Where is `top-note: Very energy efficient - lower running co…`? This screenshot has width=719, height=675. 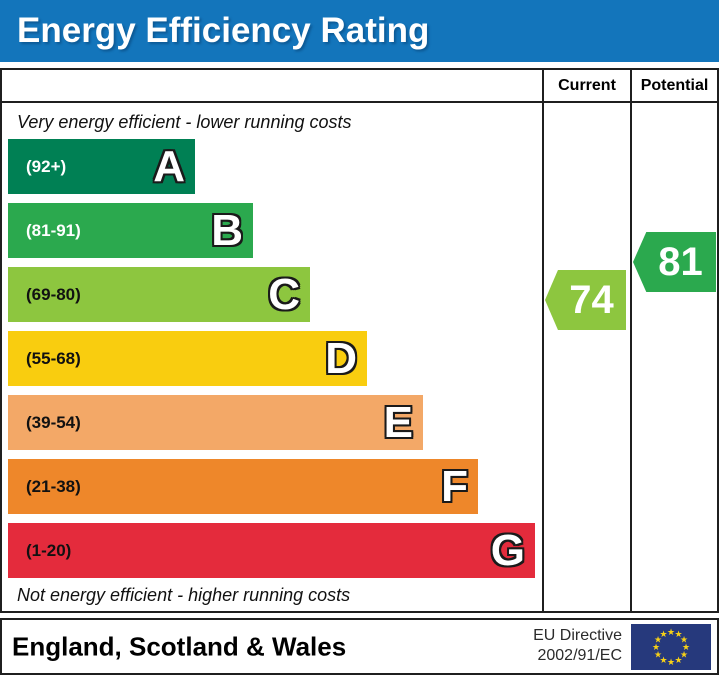
top-note: Very energy efficient - lower running co… is located at coordinates (184, 122).